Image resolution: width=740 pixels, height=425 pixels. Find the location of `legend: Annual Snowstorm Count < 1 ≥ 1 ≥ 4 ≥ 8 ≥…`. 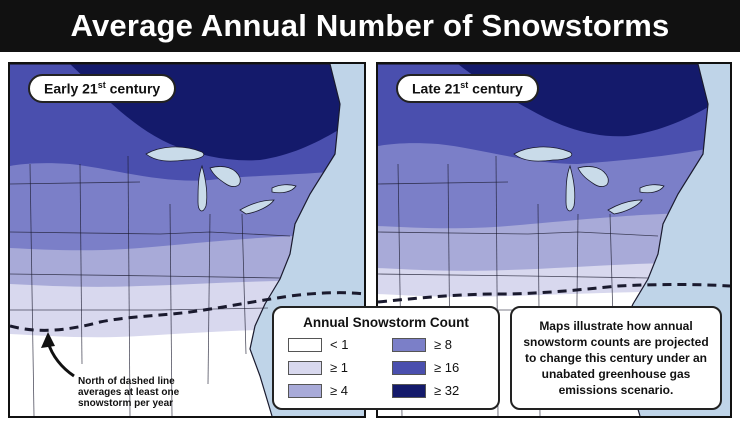

legend: Annual Snowstorm Count < 1 ≥ 1 ≥ 4 ≥ 8 ≥… is located at coordinates (386, 358).